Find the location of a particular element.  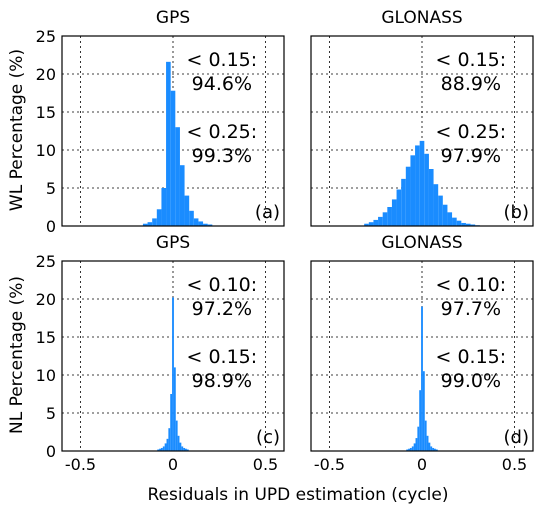

annotation-percentage: 98.9% is located at coordinates (222, 381).